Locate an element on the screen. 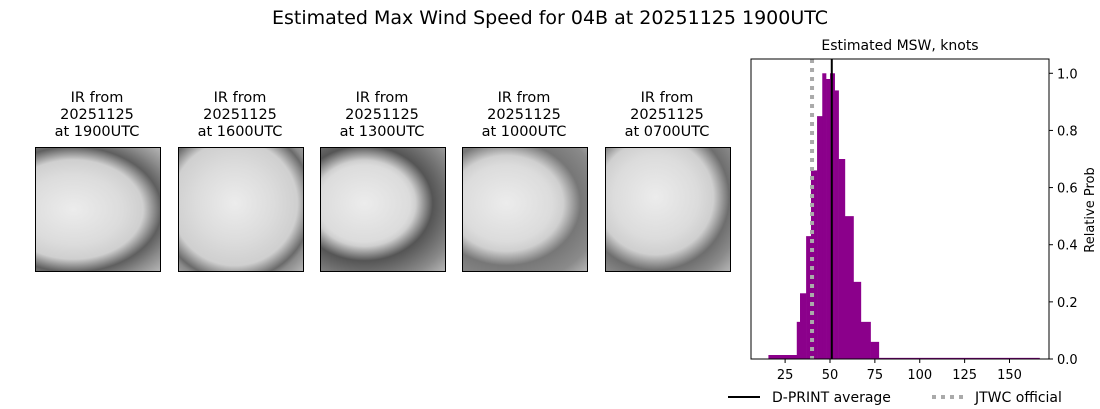  ir-panel-label: at 1900UTC is located at coordinates (97, 132).